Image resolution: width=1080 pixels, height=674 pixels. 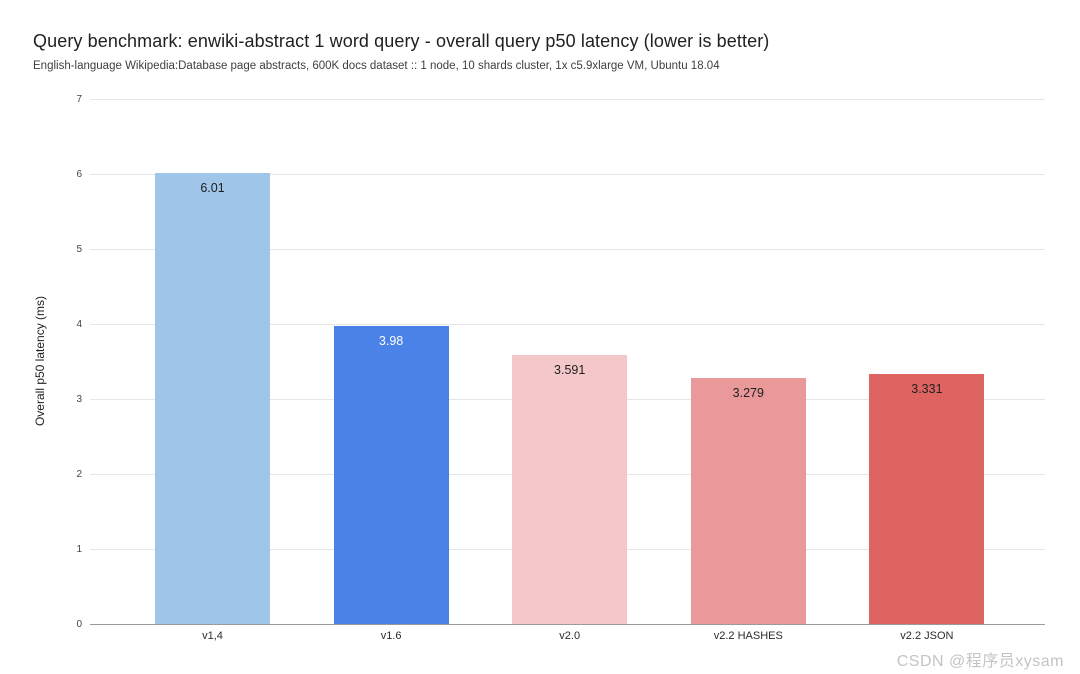 I want to click on y-axis-title: Overall p50 latency (ms), so click(x=40, y=361).